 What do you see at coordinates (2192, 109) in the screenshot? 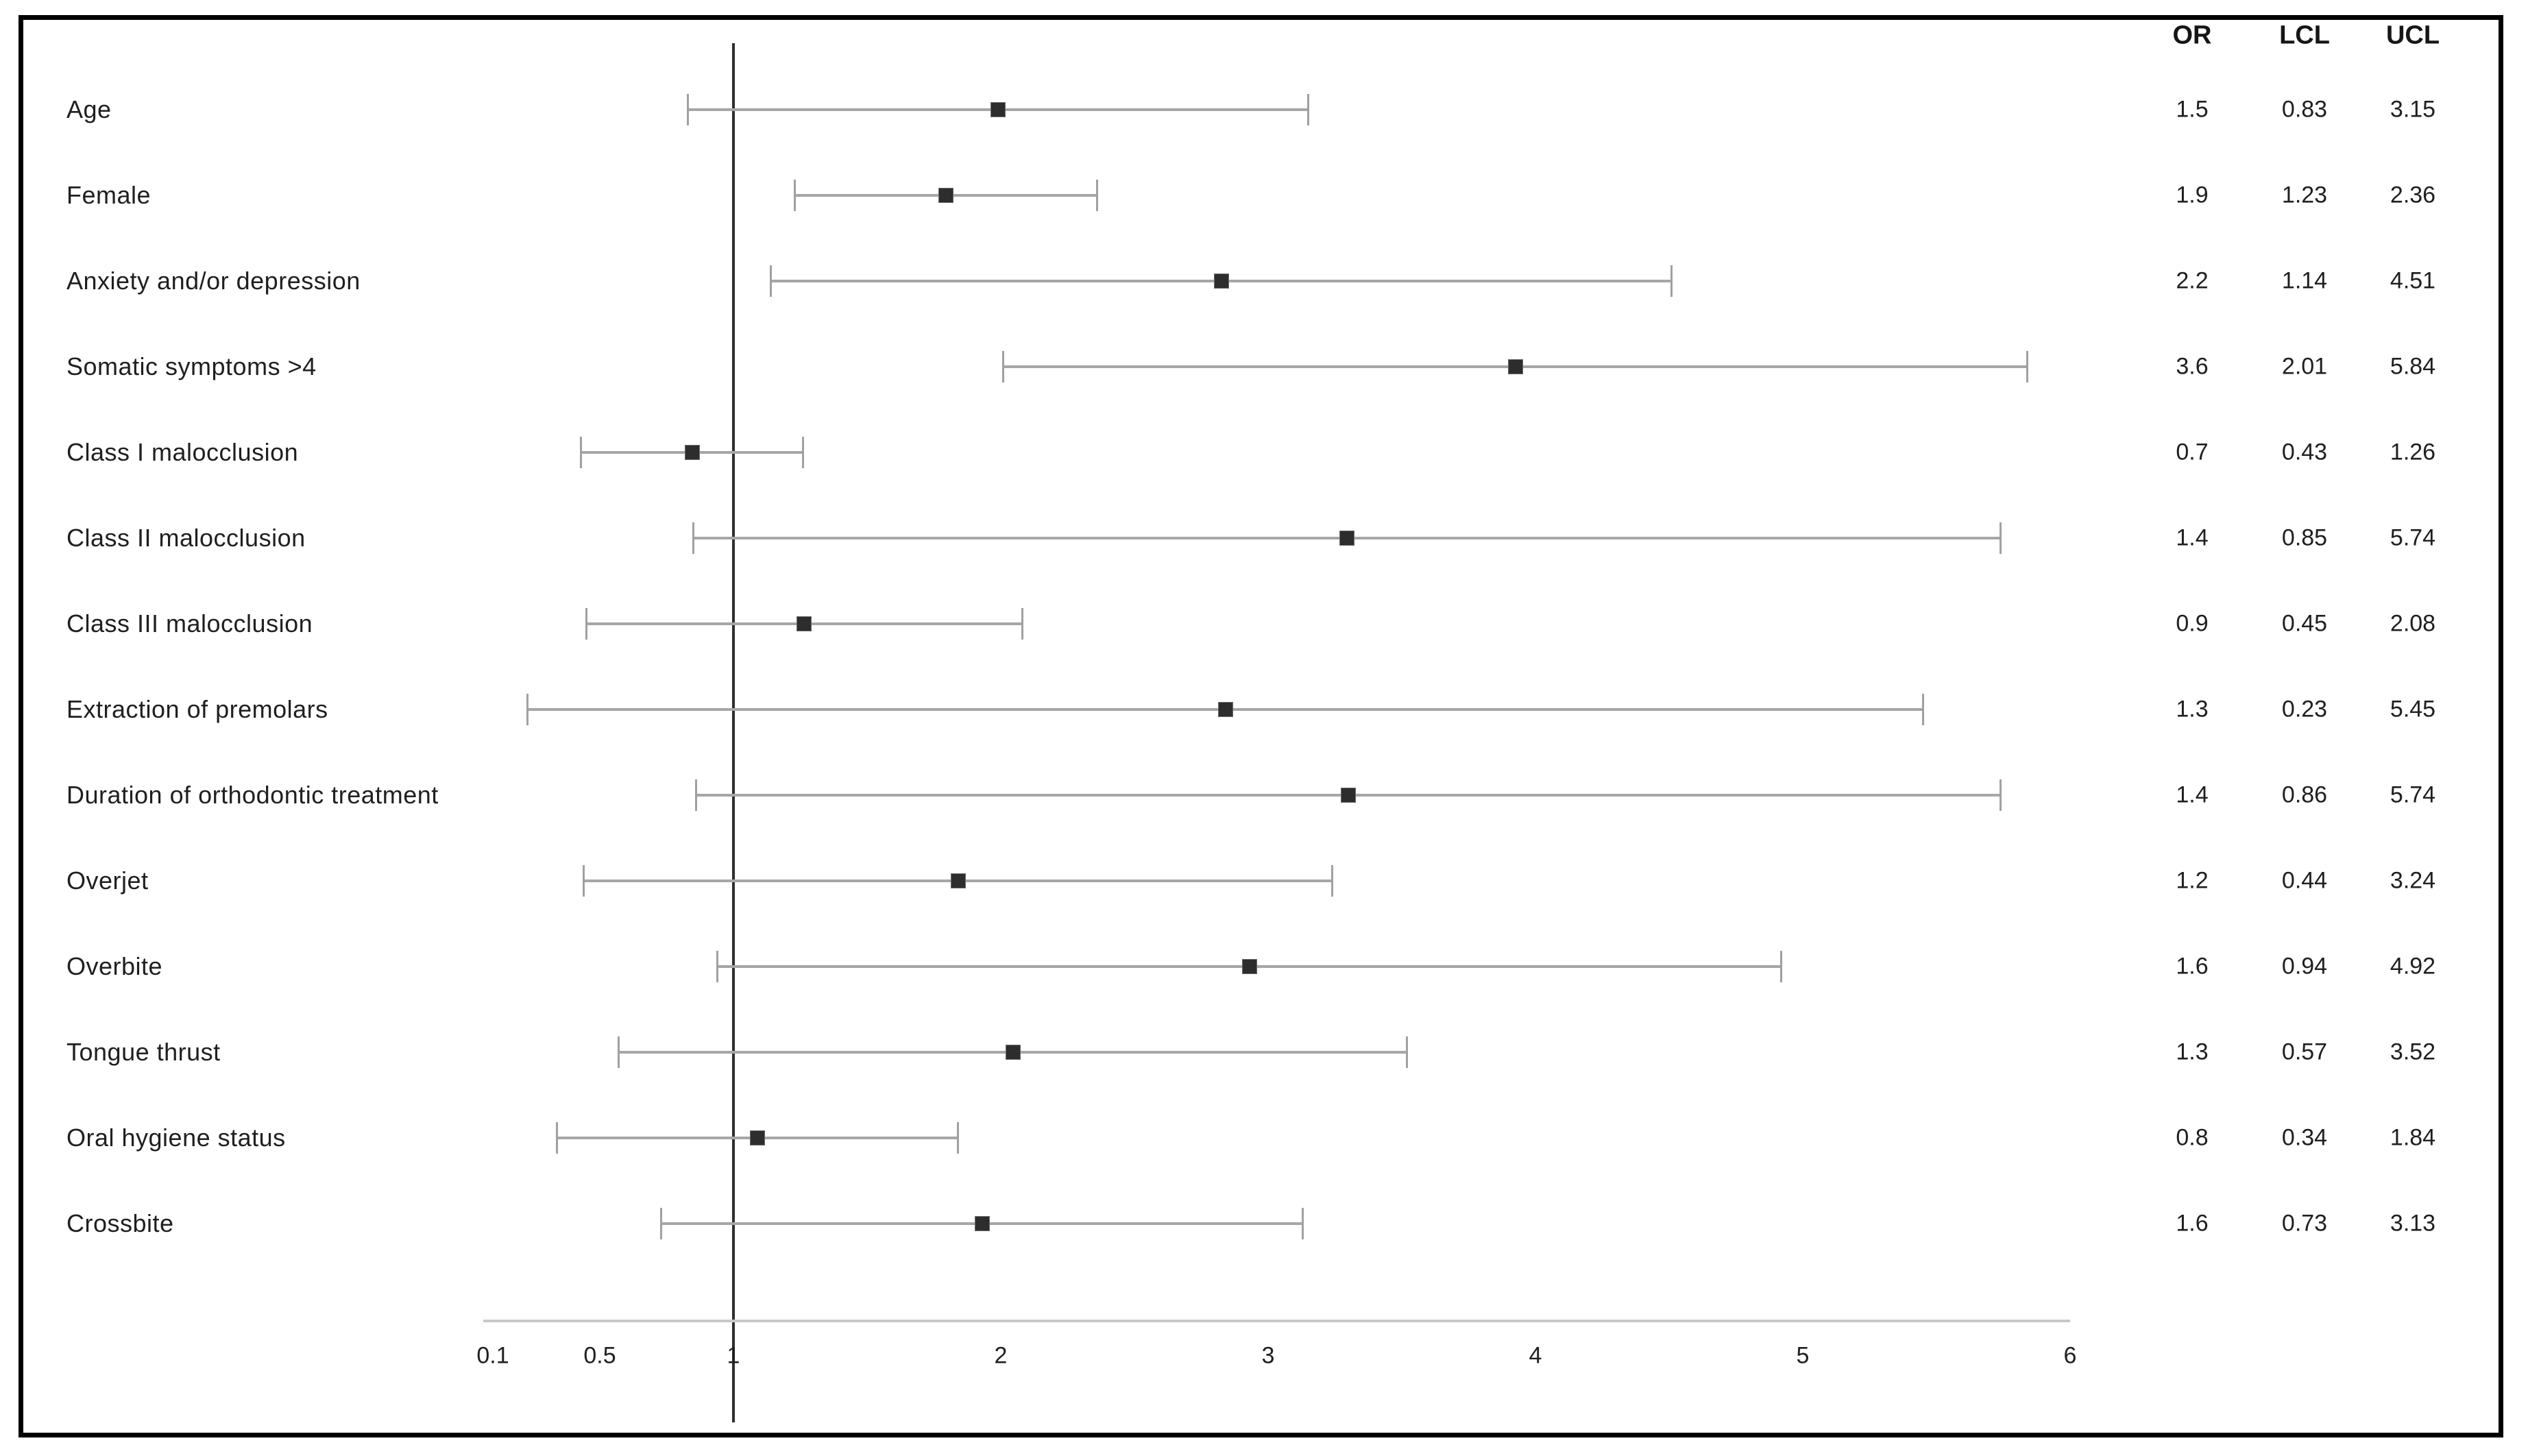
I see `or-value: 1.5` at bounding box center [2192, 109].